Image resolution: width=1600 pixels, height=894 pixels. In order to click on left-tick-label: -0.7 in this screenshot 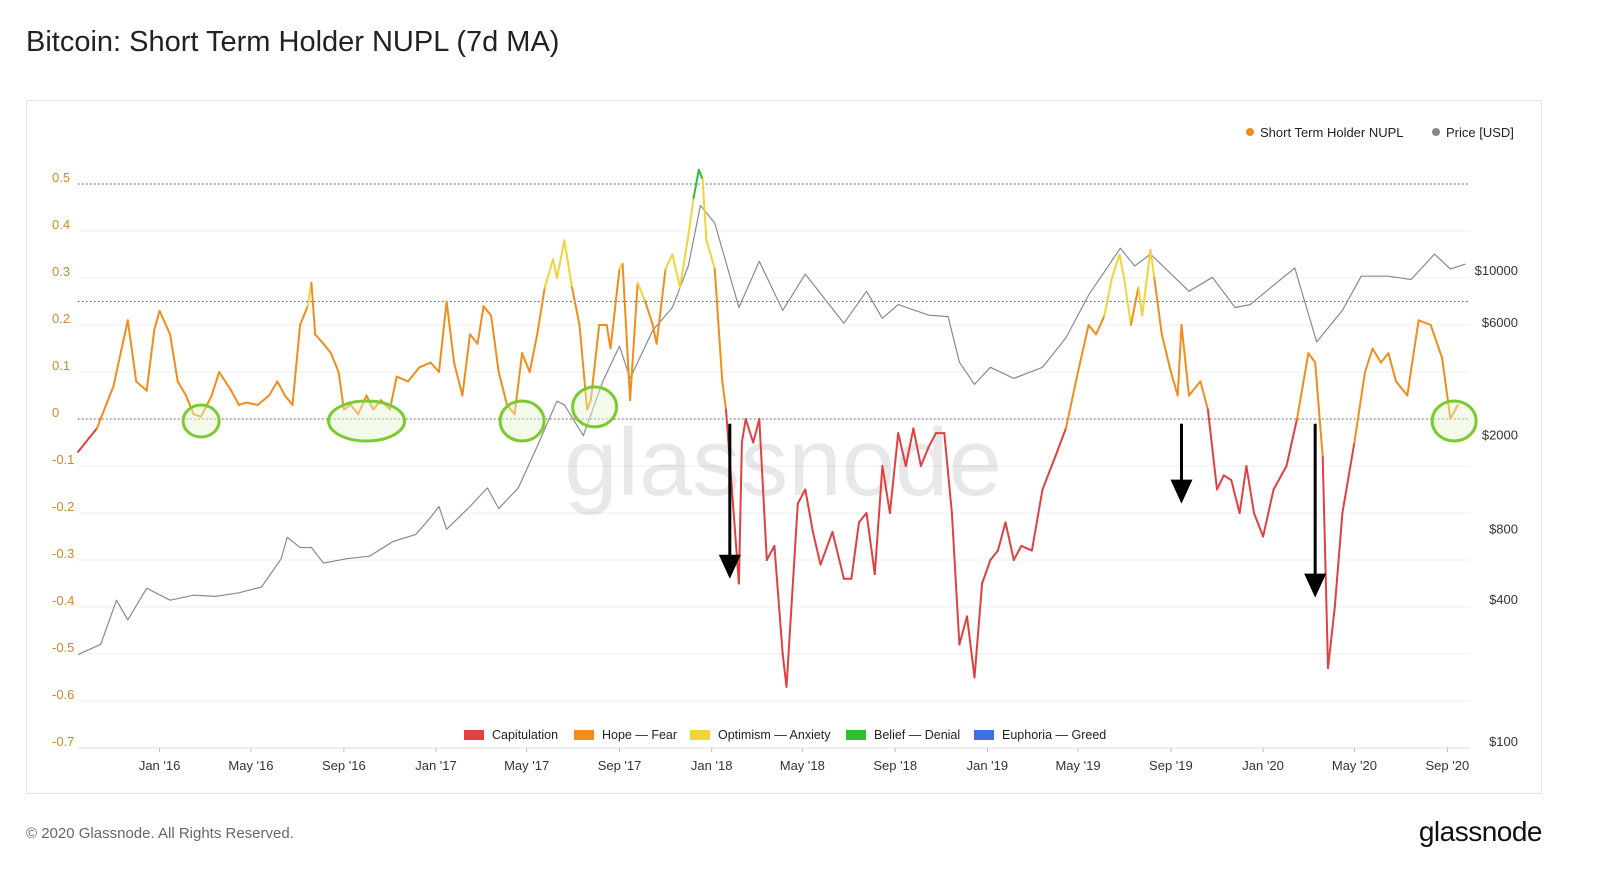, I will do `click(63, 741)`.